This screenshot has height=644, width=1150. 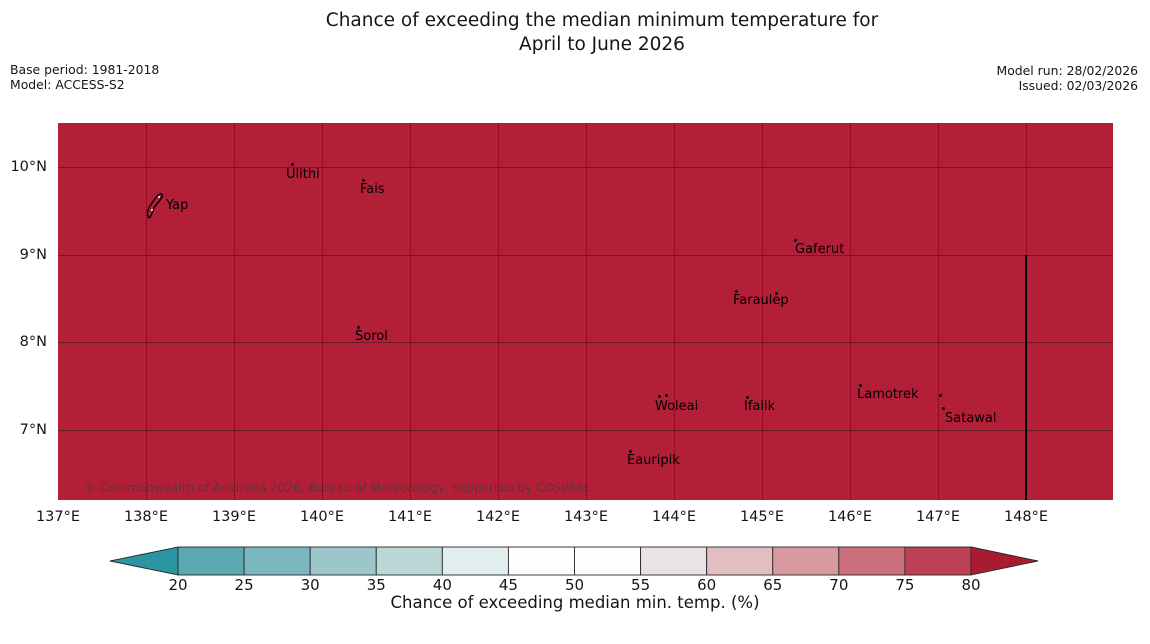 I want to click on island-label: Faraulep, so click(x=761, y=300).